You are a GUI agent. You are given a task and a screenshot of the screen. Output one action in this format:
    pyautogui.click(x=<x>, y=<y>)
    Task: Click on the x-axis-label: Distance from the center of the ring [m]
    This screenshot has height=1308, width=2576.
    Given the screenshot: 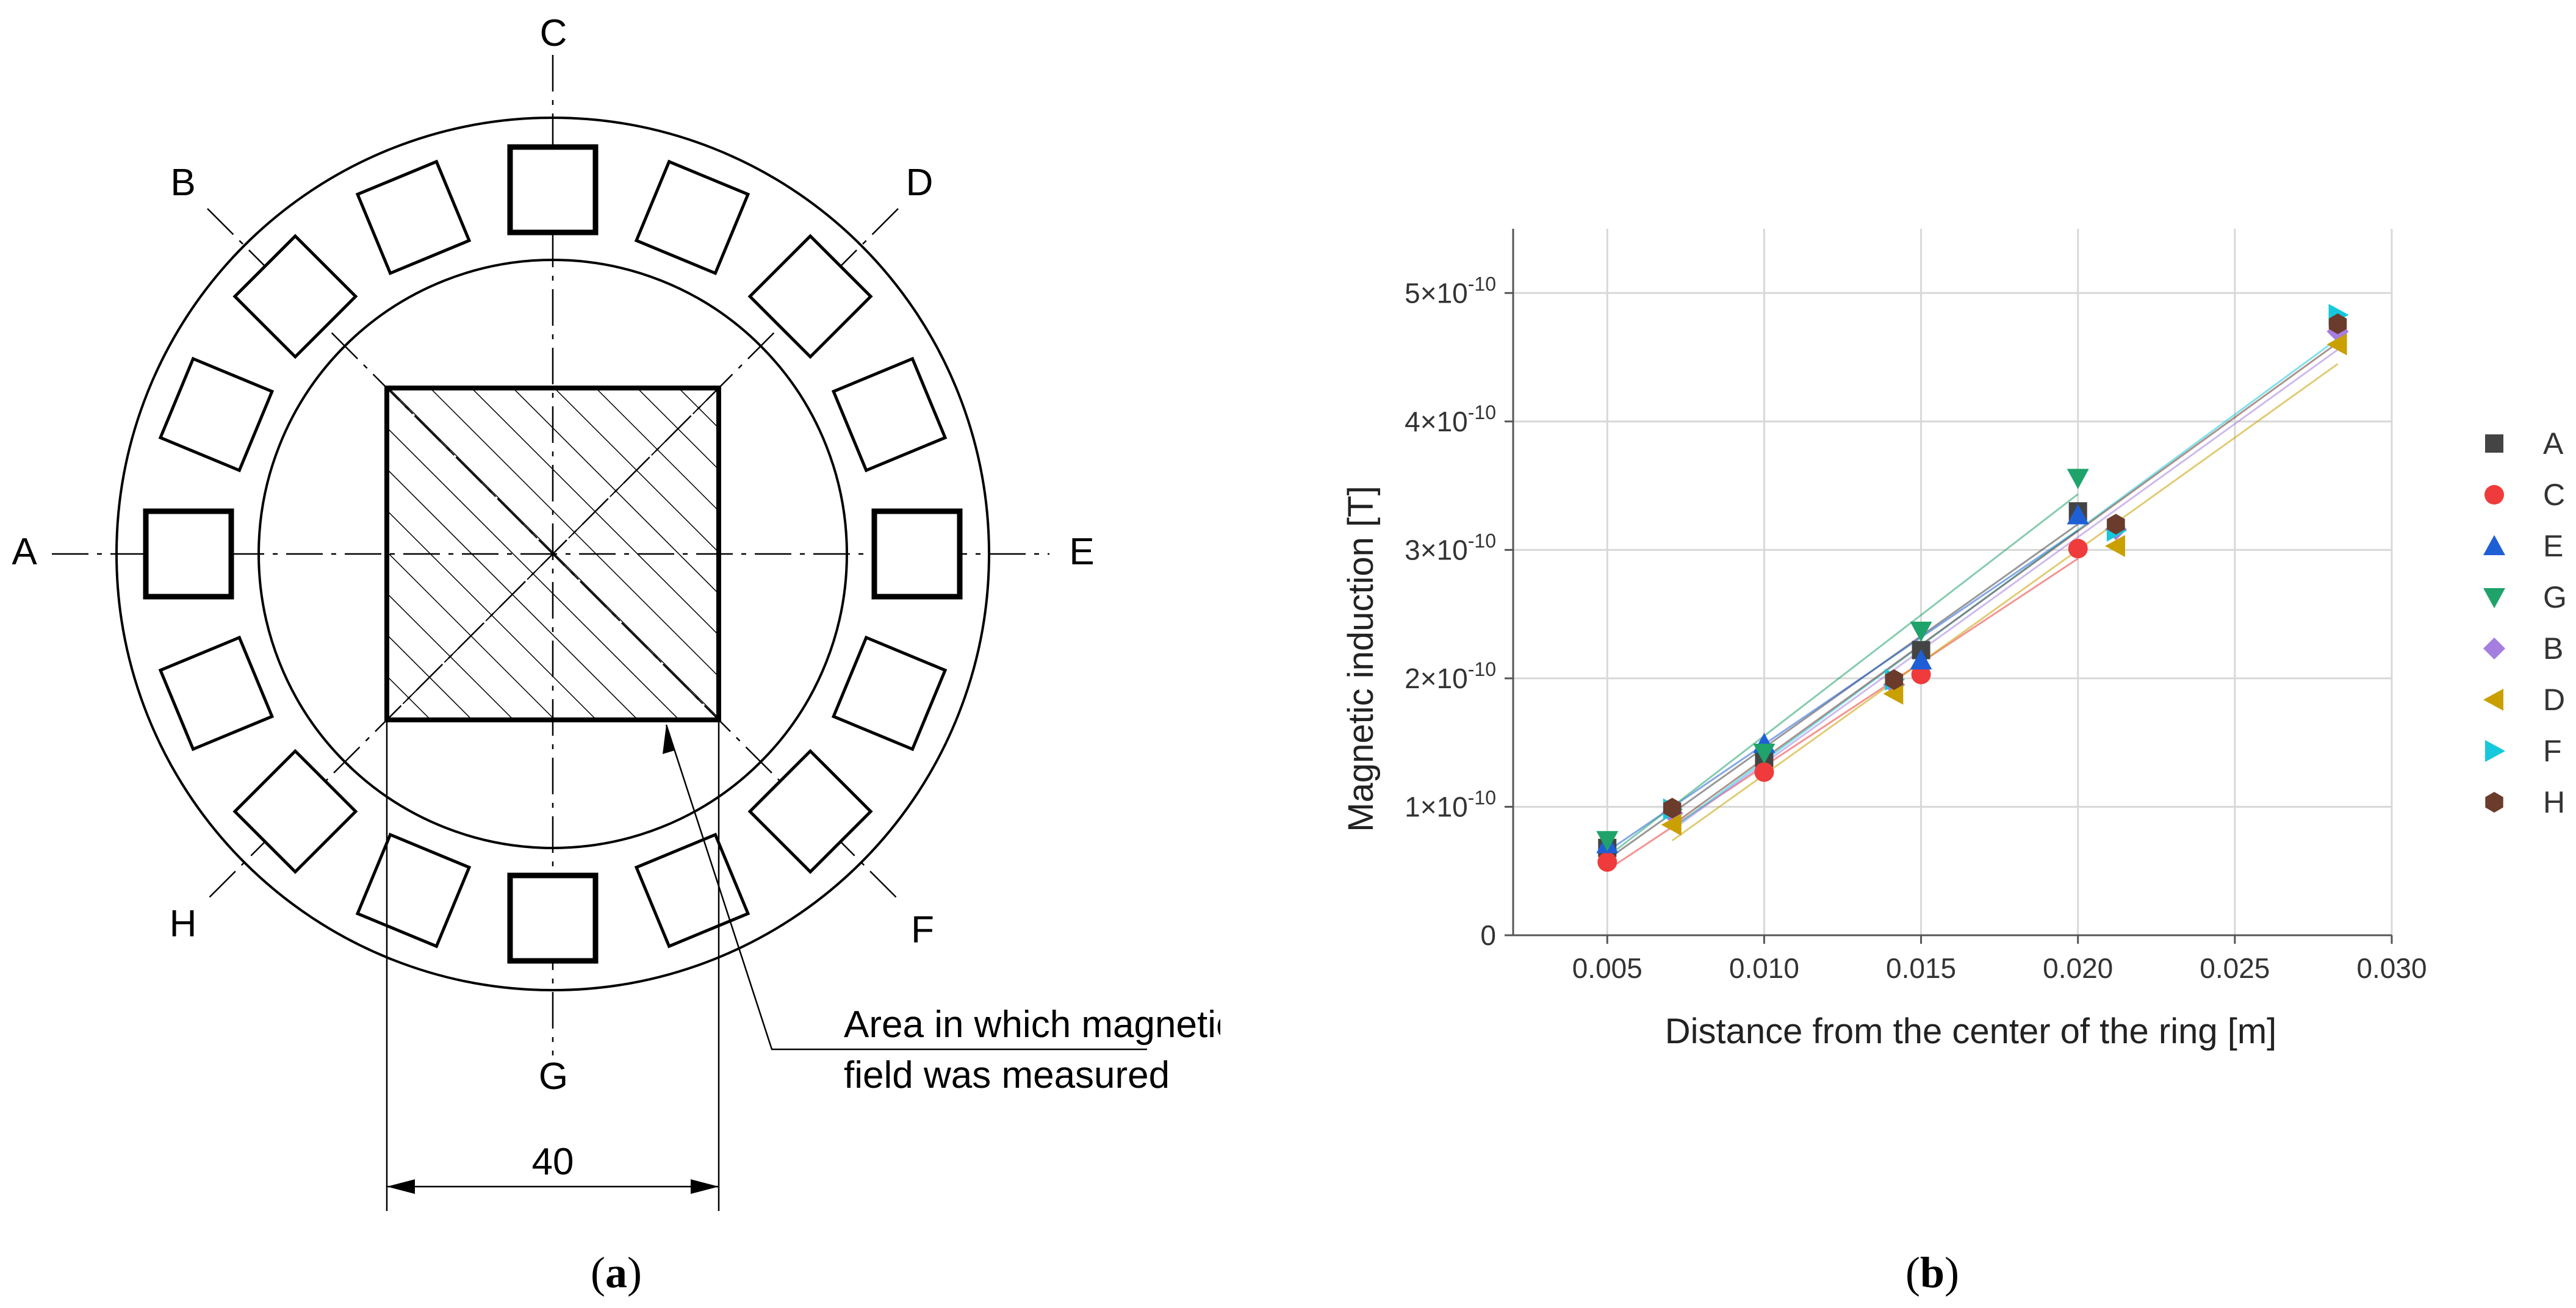 What is the action you would take?
    pyautogui.click(x=1971, y=1031)
    